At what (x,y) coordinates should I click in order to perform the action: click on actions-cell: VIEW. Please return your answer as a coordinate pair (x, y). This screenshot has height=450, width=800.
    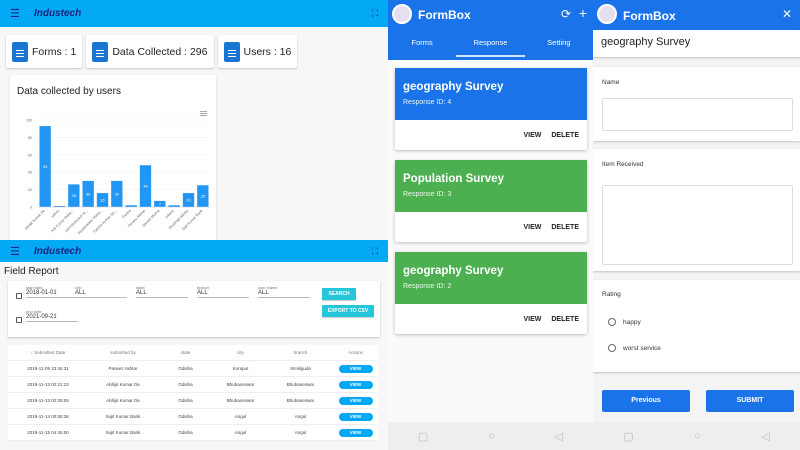
    Looking at the image, I should click on (355, 416).